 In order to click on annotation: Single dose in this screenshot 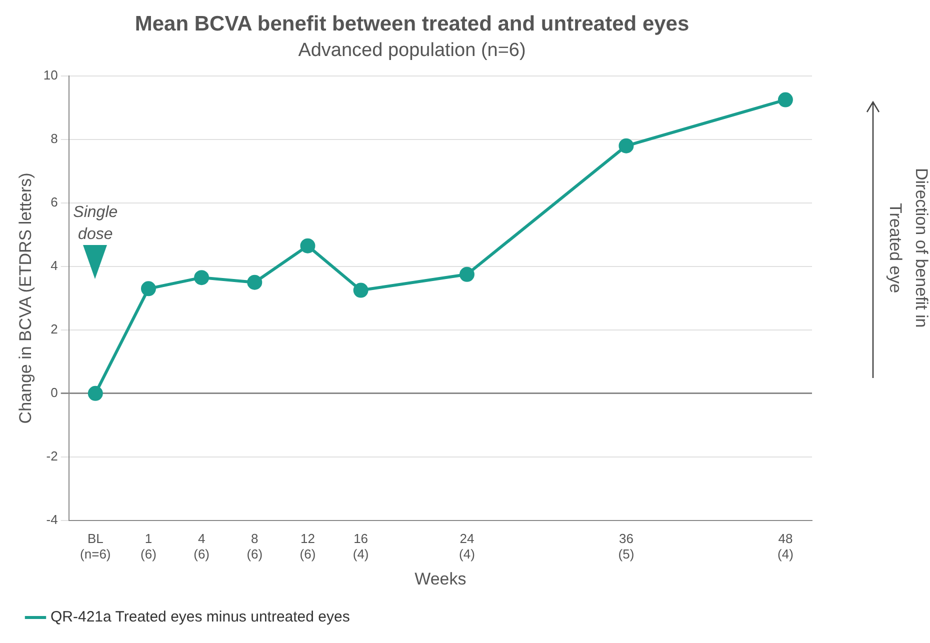, I will do `click(95, 224)`.